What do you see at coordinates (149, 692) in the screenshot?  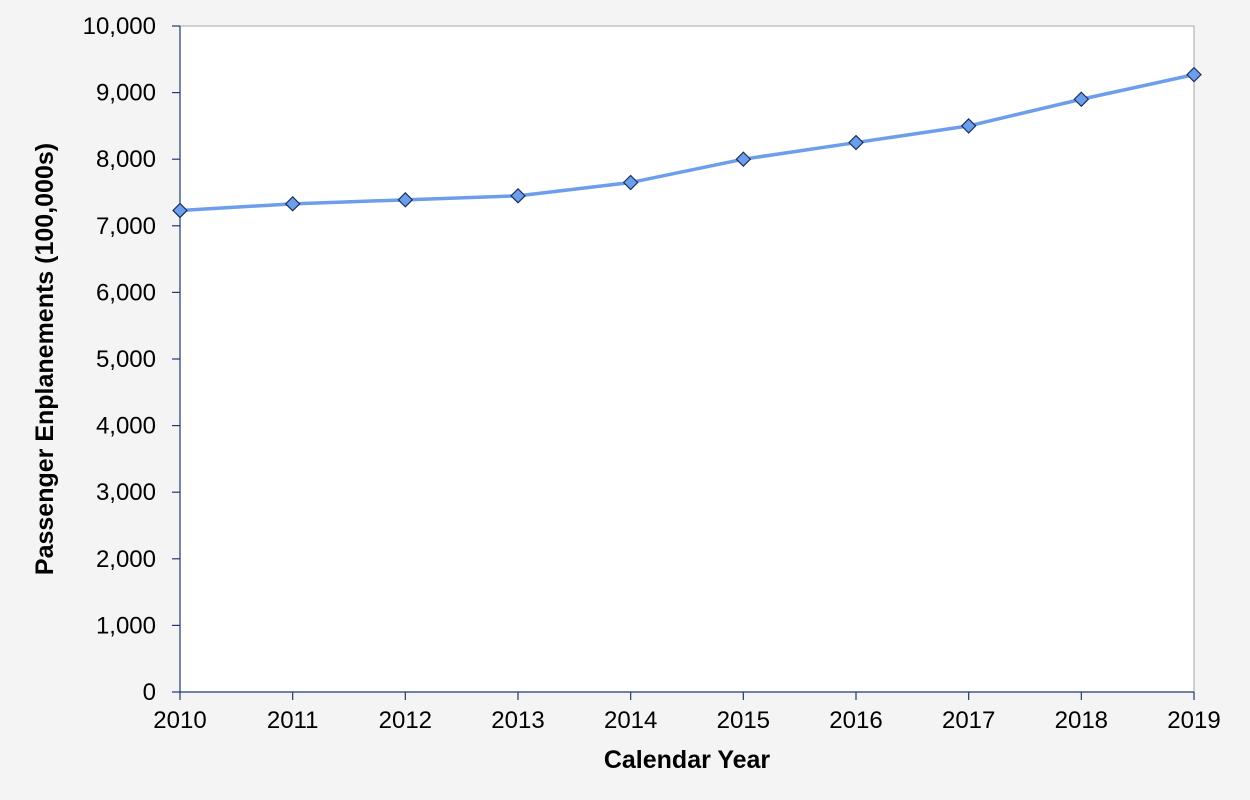 I see `y-tick-label: 0` at bounding box center [149, 692].